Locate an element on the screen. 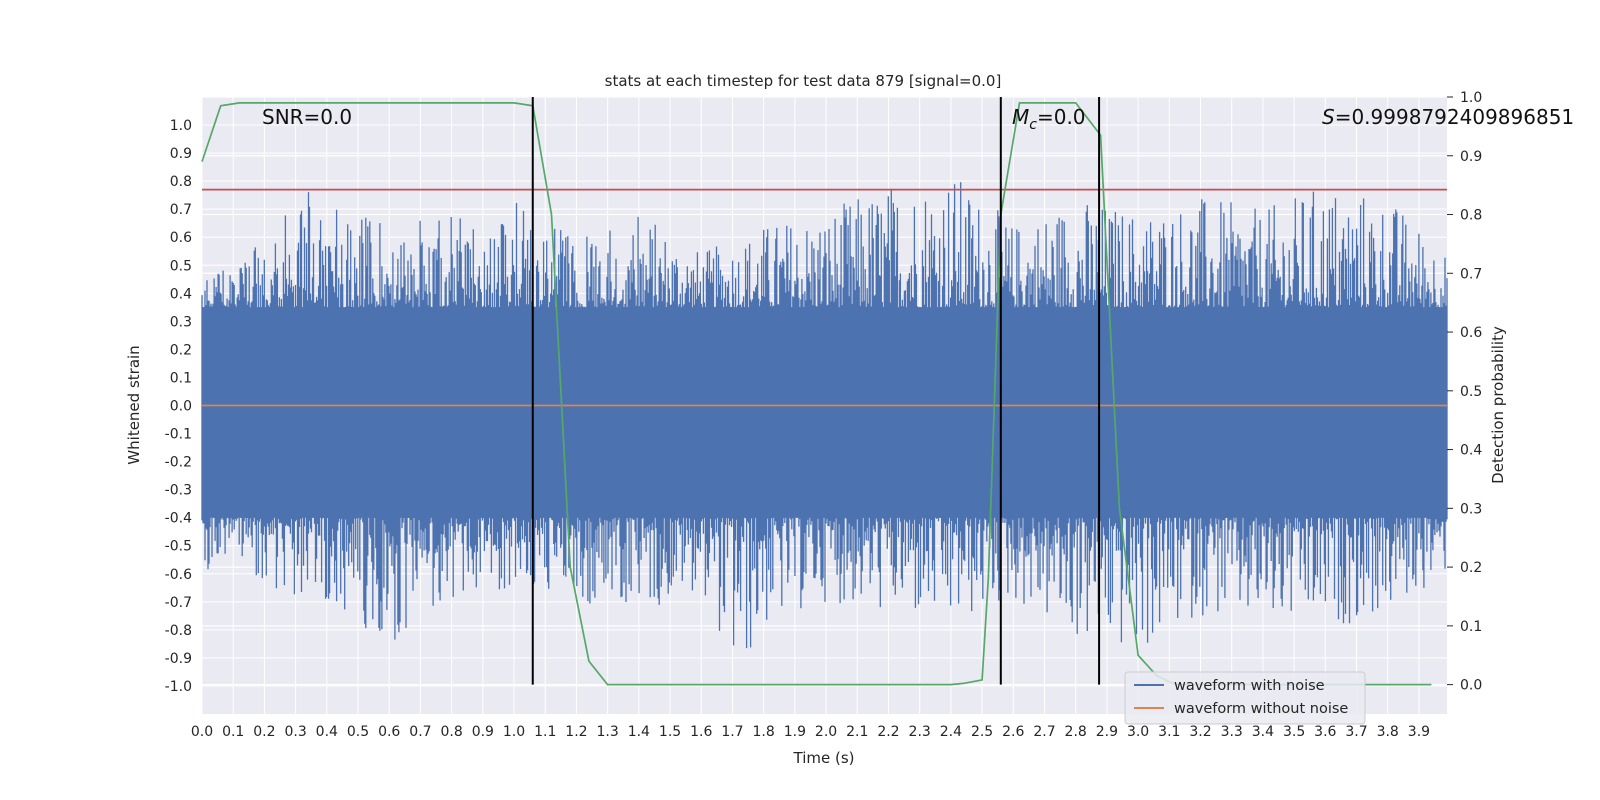 Image resolution: width=1600 pixels, height=800 pixels. x-tick-label: 2.8 is located at coordinates (1076, 732).